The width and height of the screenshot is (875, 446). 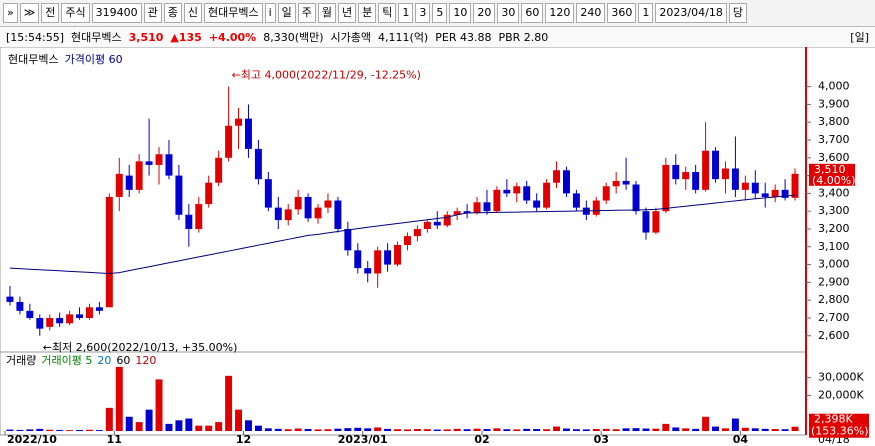 What do you see at coordinates (532, 13) in the screenshot?
I see `toolbar-button: 60` at bounding box center [532, 13].